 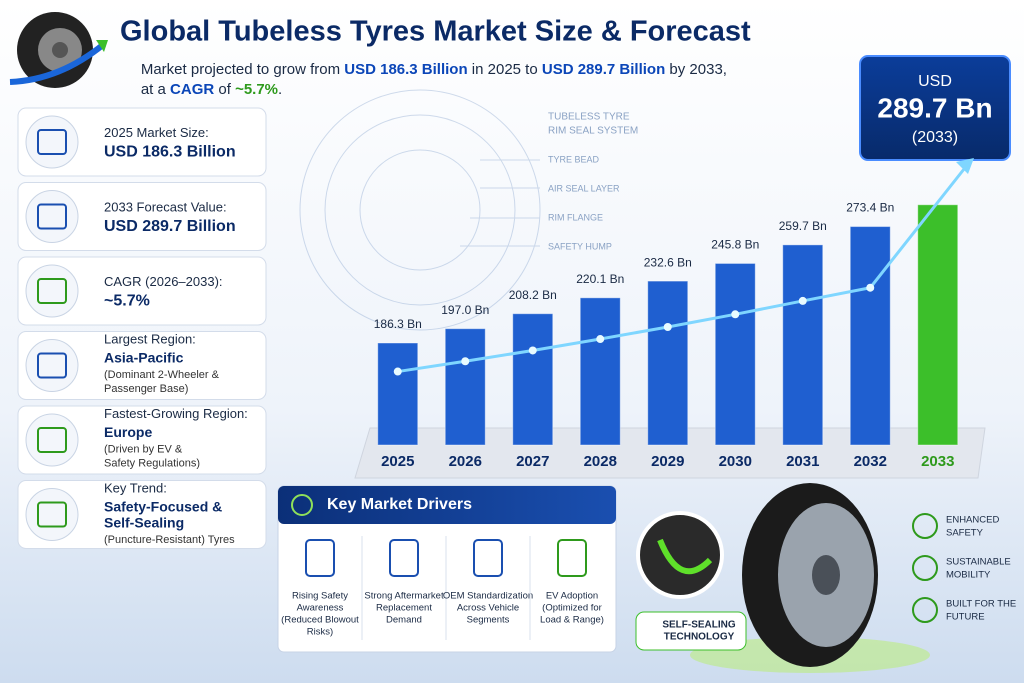 I want to click on card-note: Safety Regulations), so click(x=152, y=463).